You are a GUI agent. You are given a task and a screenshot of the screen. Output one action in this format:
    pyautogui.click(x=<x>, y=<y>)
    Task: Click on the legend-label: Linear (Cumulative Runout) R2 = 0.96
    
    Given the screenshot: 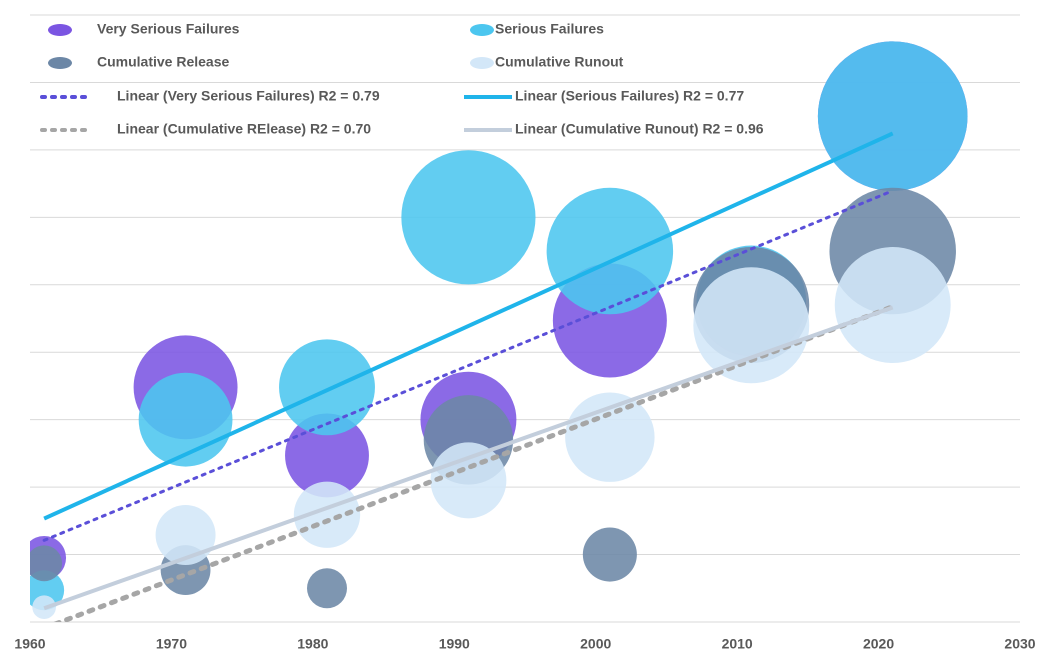 What is the action you would take?
    pyautogui.click(x=639, y=129)
    